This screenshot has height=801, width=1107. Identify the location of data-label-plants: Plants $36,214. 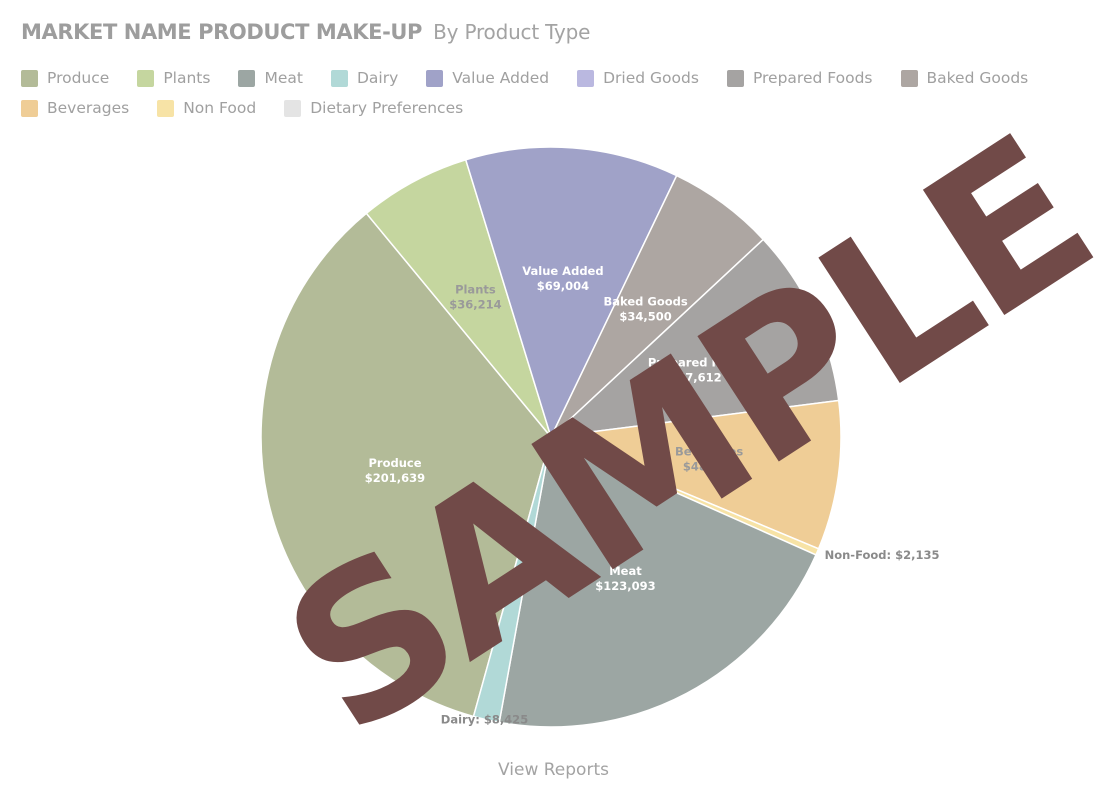
(475, 297).